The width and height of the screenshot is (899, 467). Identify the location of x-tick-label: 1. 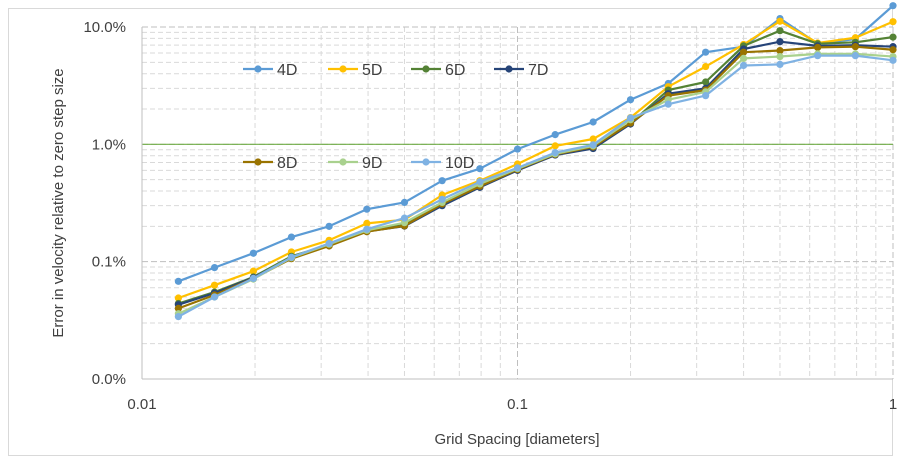
(893, 404).